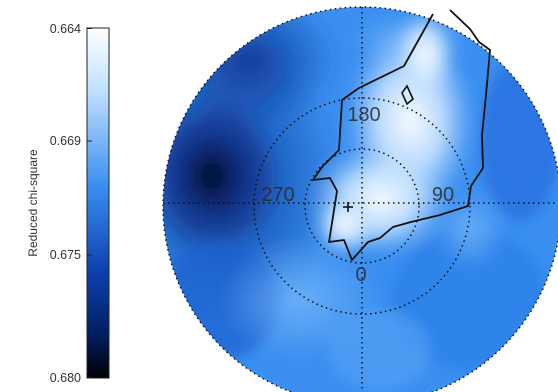 This screenshot has width=558, height=392. Describe the element at coordinates (33, 203) in the screenshot. I see `colorbar-axis-label: Reduced chi-square` at that location.